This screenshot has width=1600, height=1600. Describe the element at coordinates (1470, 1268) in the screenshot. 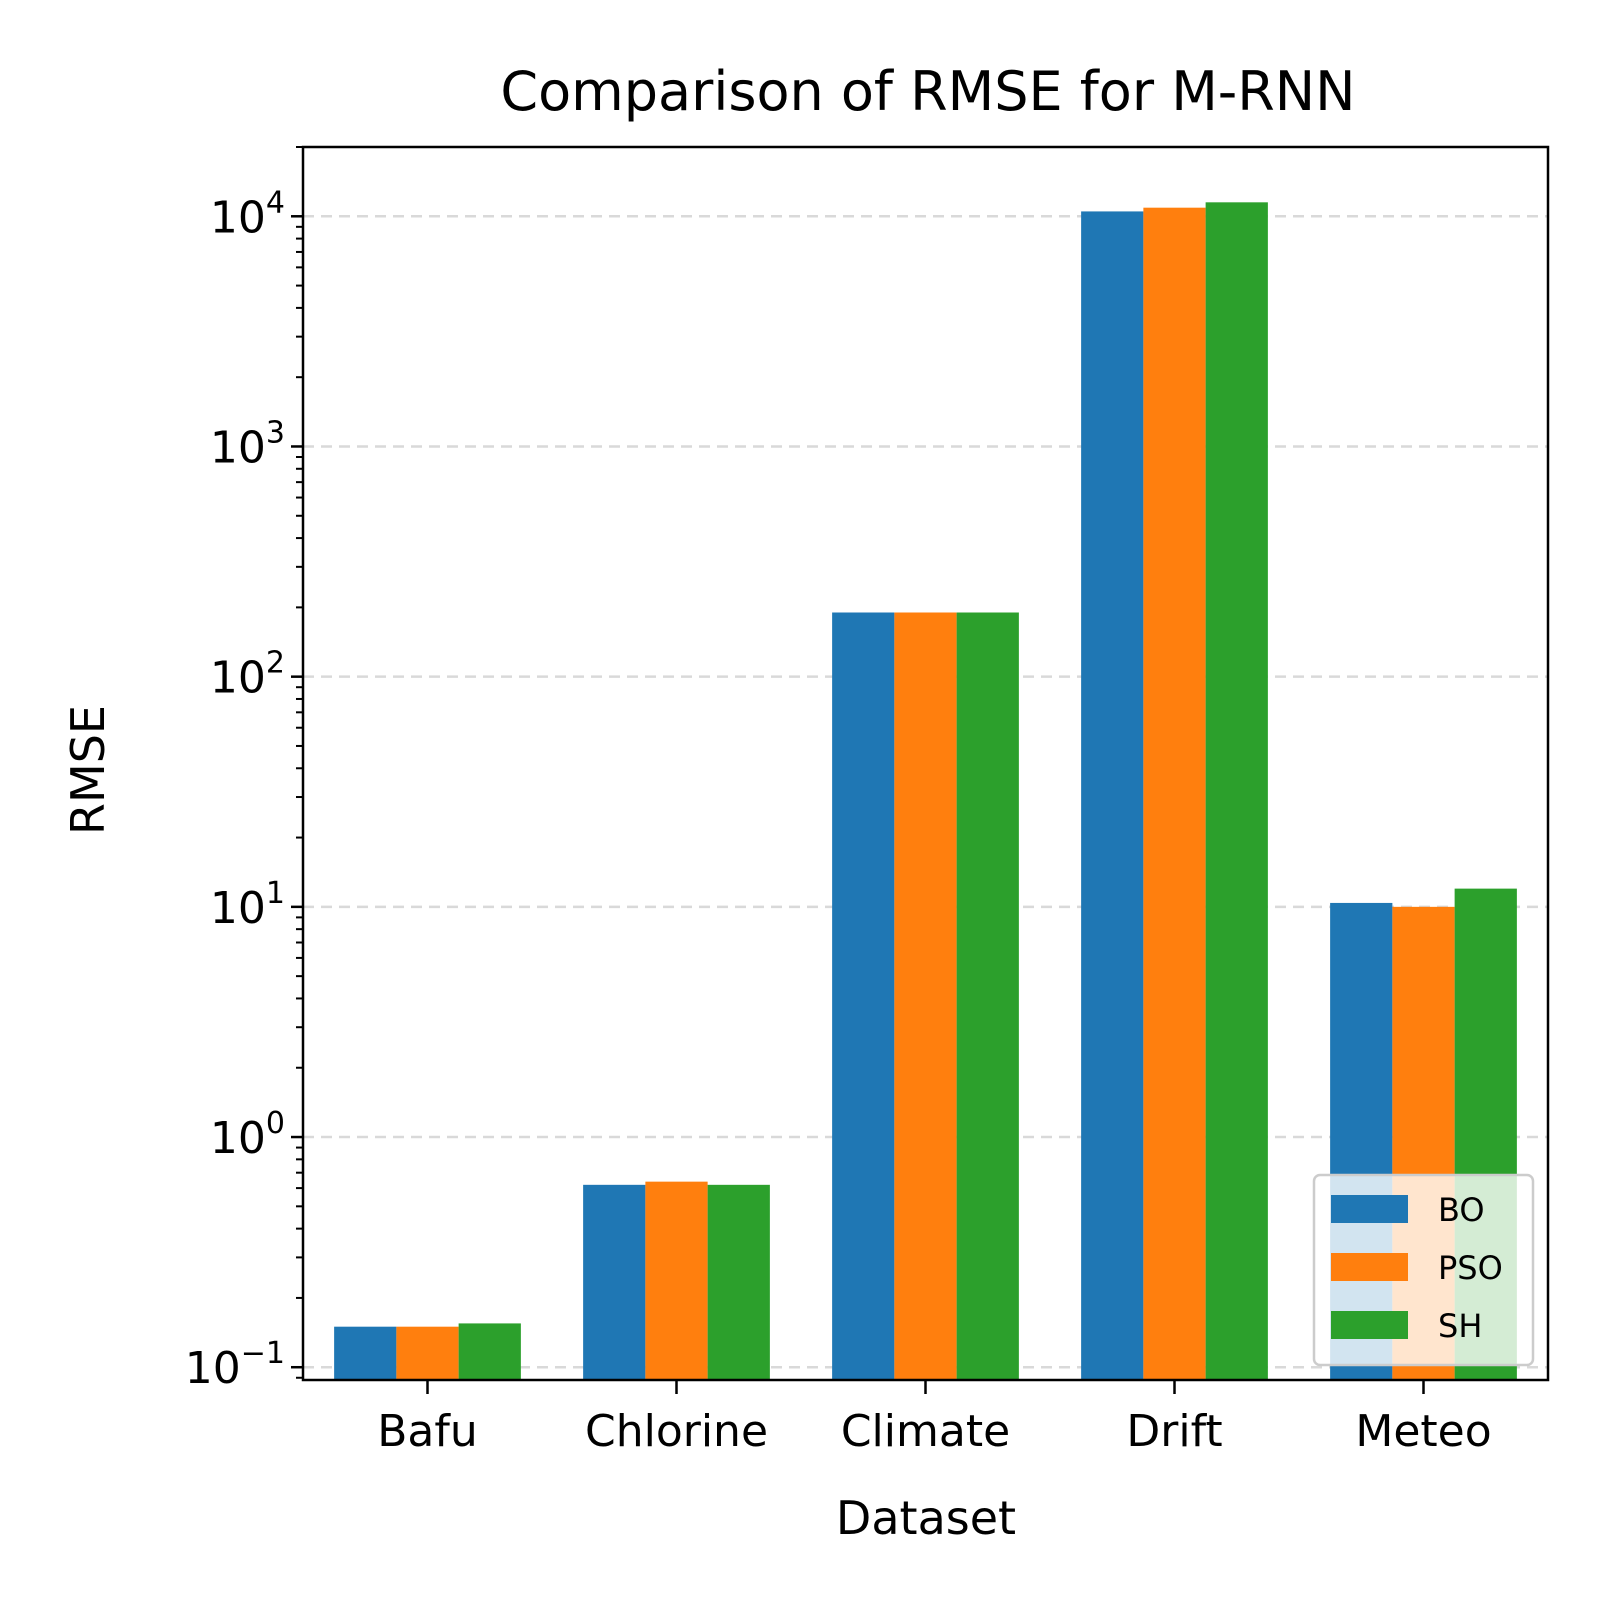

I see `legend-label-pso: PSO` at that location.